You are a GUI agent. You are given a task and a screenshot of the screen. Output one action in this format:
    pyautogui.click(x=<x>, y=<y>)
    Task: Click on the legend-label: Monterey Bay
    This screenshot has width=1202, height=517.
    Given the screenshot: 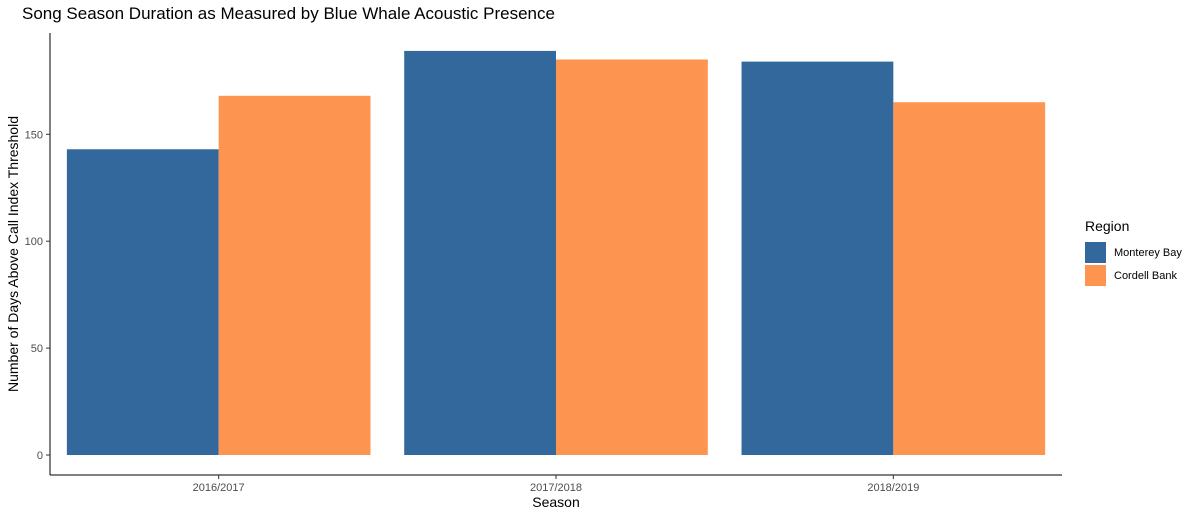 What is the action you would take?
    pyautogui.click(x=1148, y=252)
    